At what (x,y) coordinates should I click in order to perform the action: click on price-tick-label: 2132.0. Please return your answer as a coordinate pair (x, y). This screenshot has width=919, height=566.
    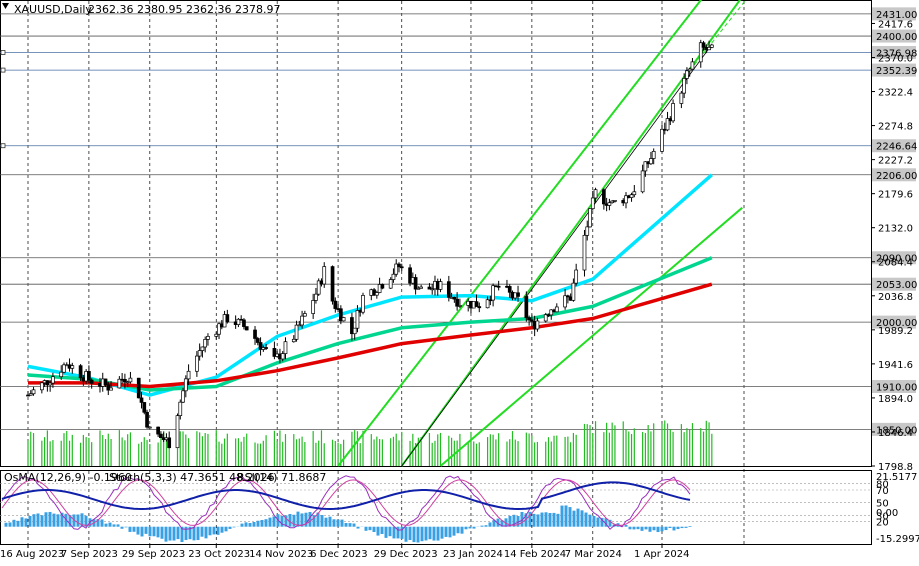
    Looking at the image, I should click on (895, 229).